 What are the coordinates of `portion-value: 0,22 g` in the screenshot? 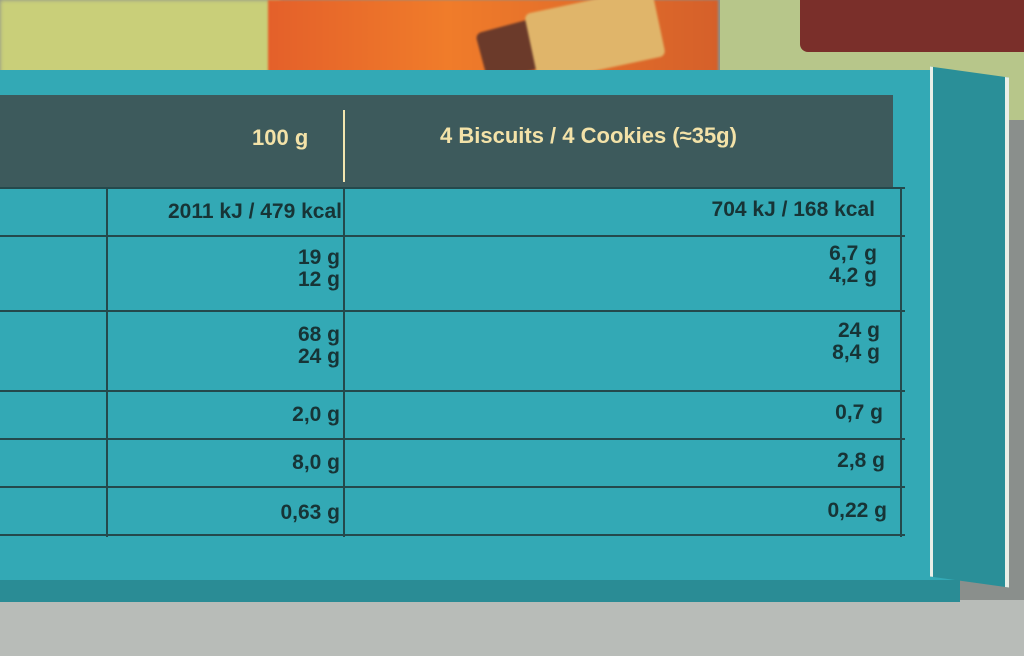 It's located at (857, 510).